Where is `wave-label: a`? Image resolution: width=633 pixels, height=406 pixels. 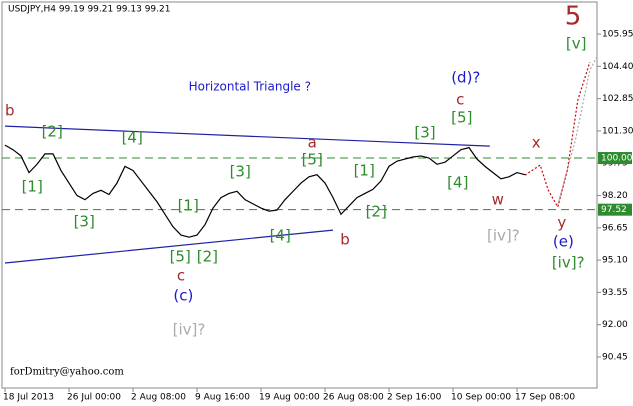 wave-label: a is located at coordinates (312, 143).